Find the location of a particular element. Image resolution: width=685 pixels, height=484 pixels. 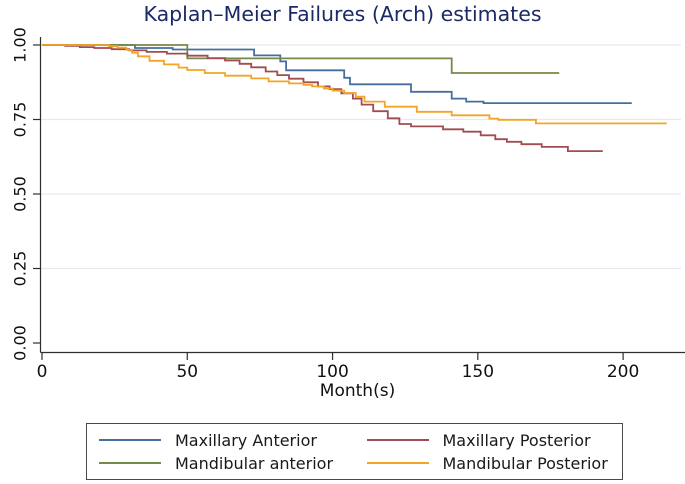

x-tick-label: 100 is located at coordinates (332, 372).